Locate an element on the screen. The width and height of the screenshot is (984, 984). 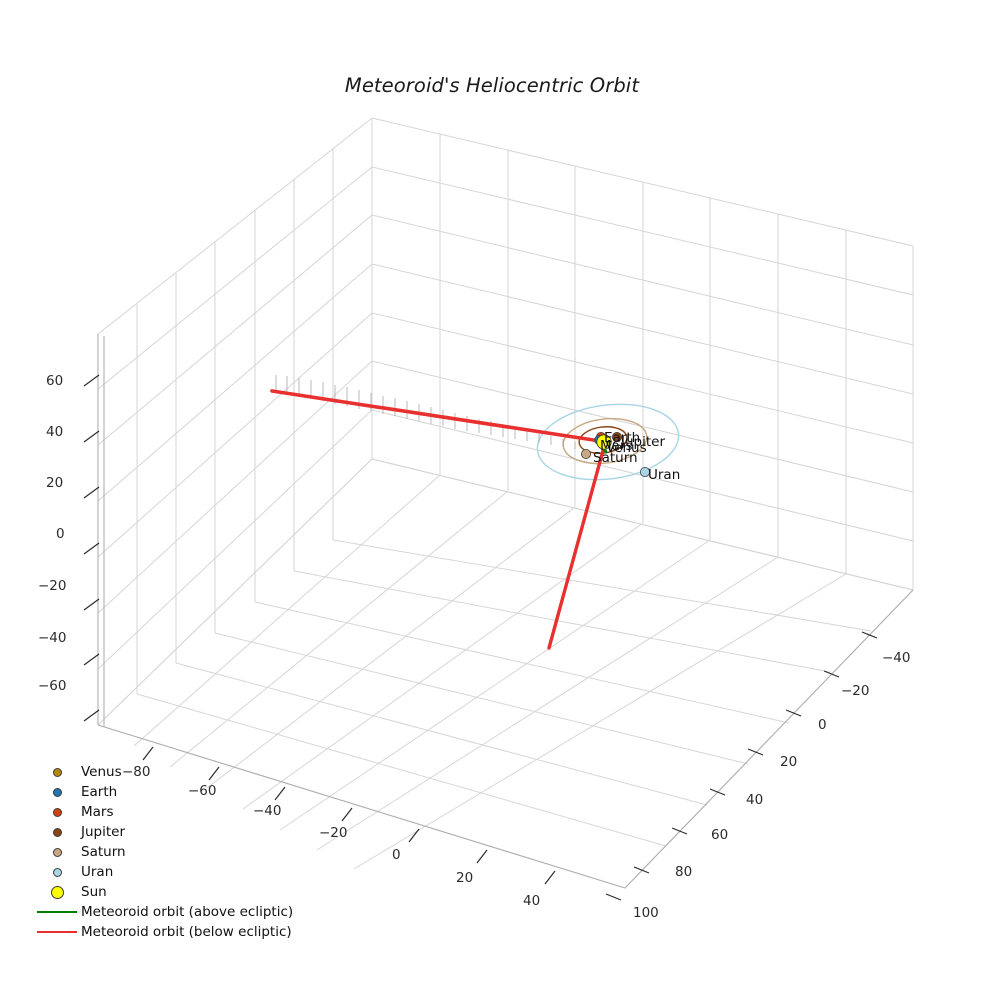
sun-marker-icon is located at coordinates (57, 892).